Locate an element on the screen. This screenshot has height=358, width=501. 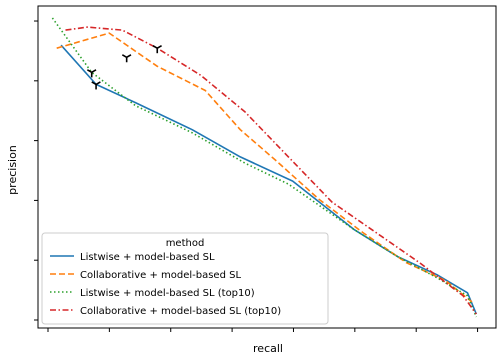
legend-title: method is located at coordinates (185, 243).